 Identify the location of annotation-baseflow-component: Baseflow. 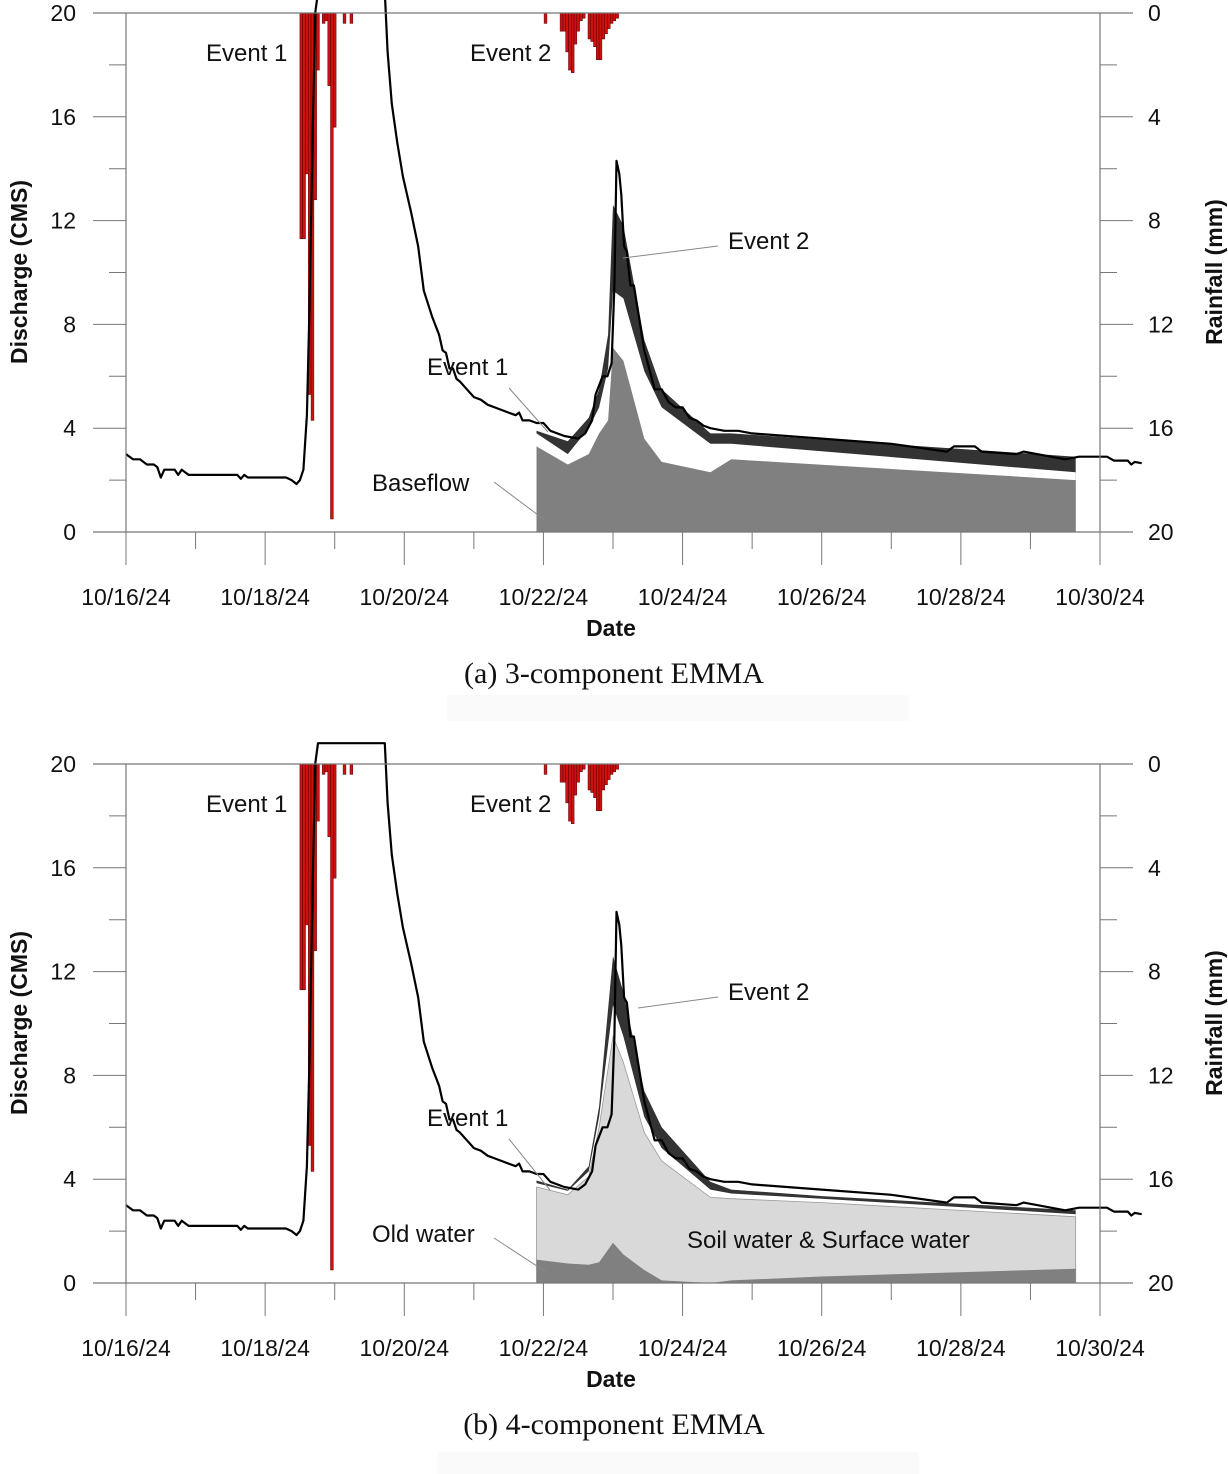
(421, 483).